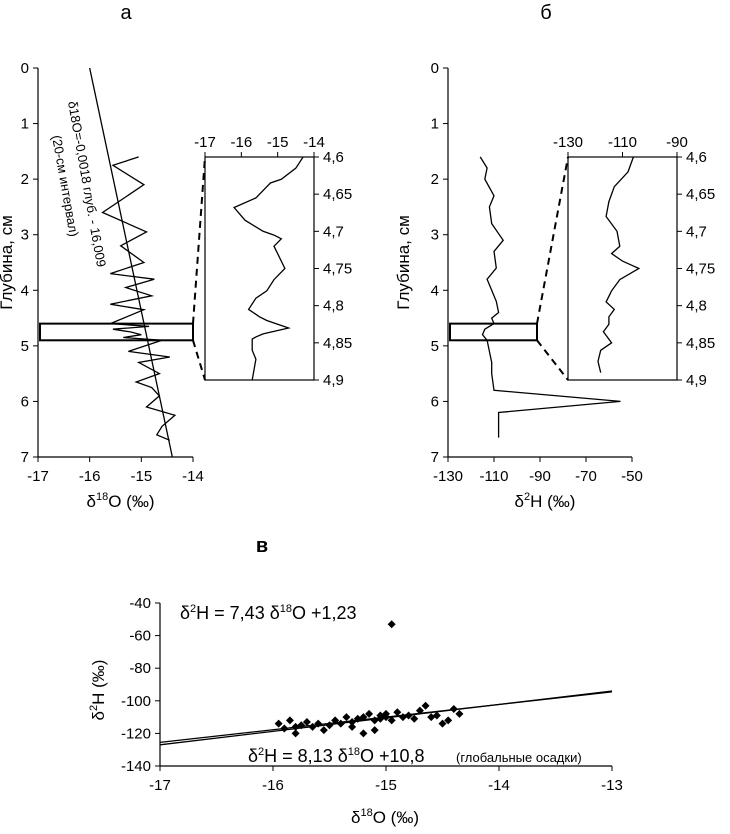  I want to click on x-tick-label: -90, so click(540, 476).